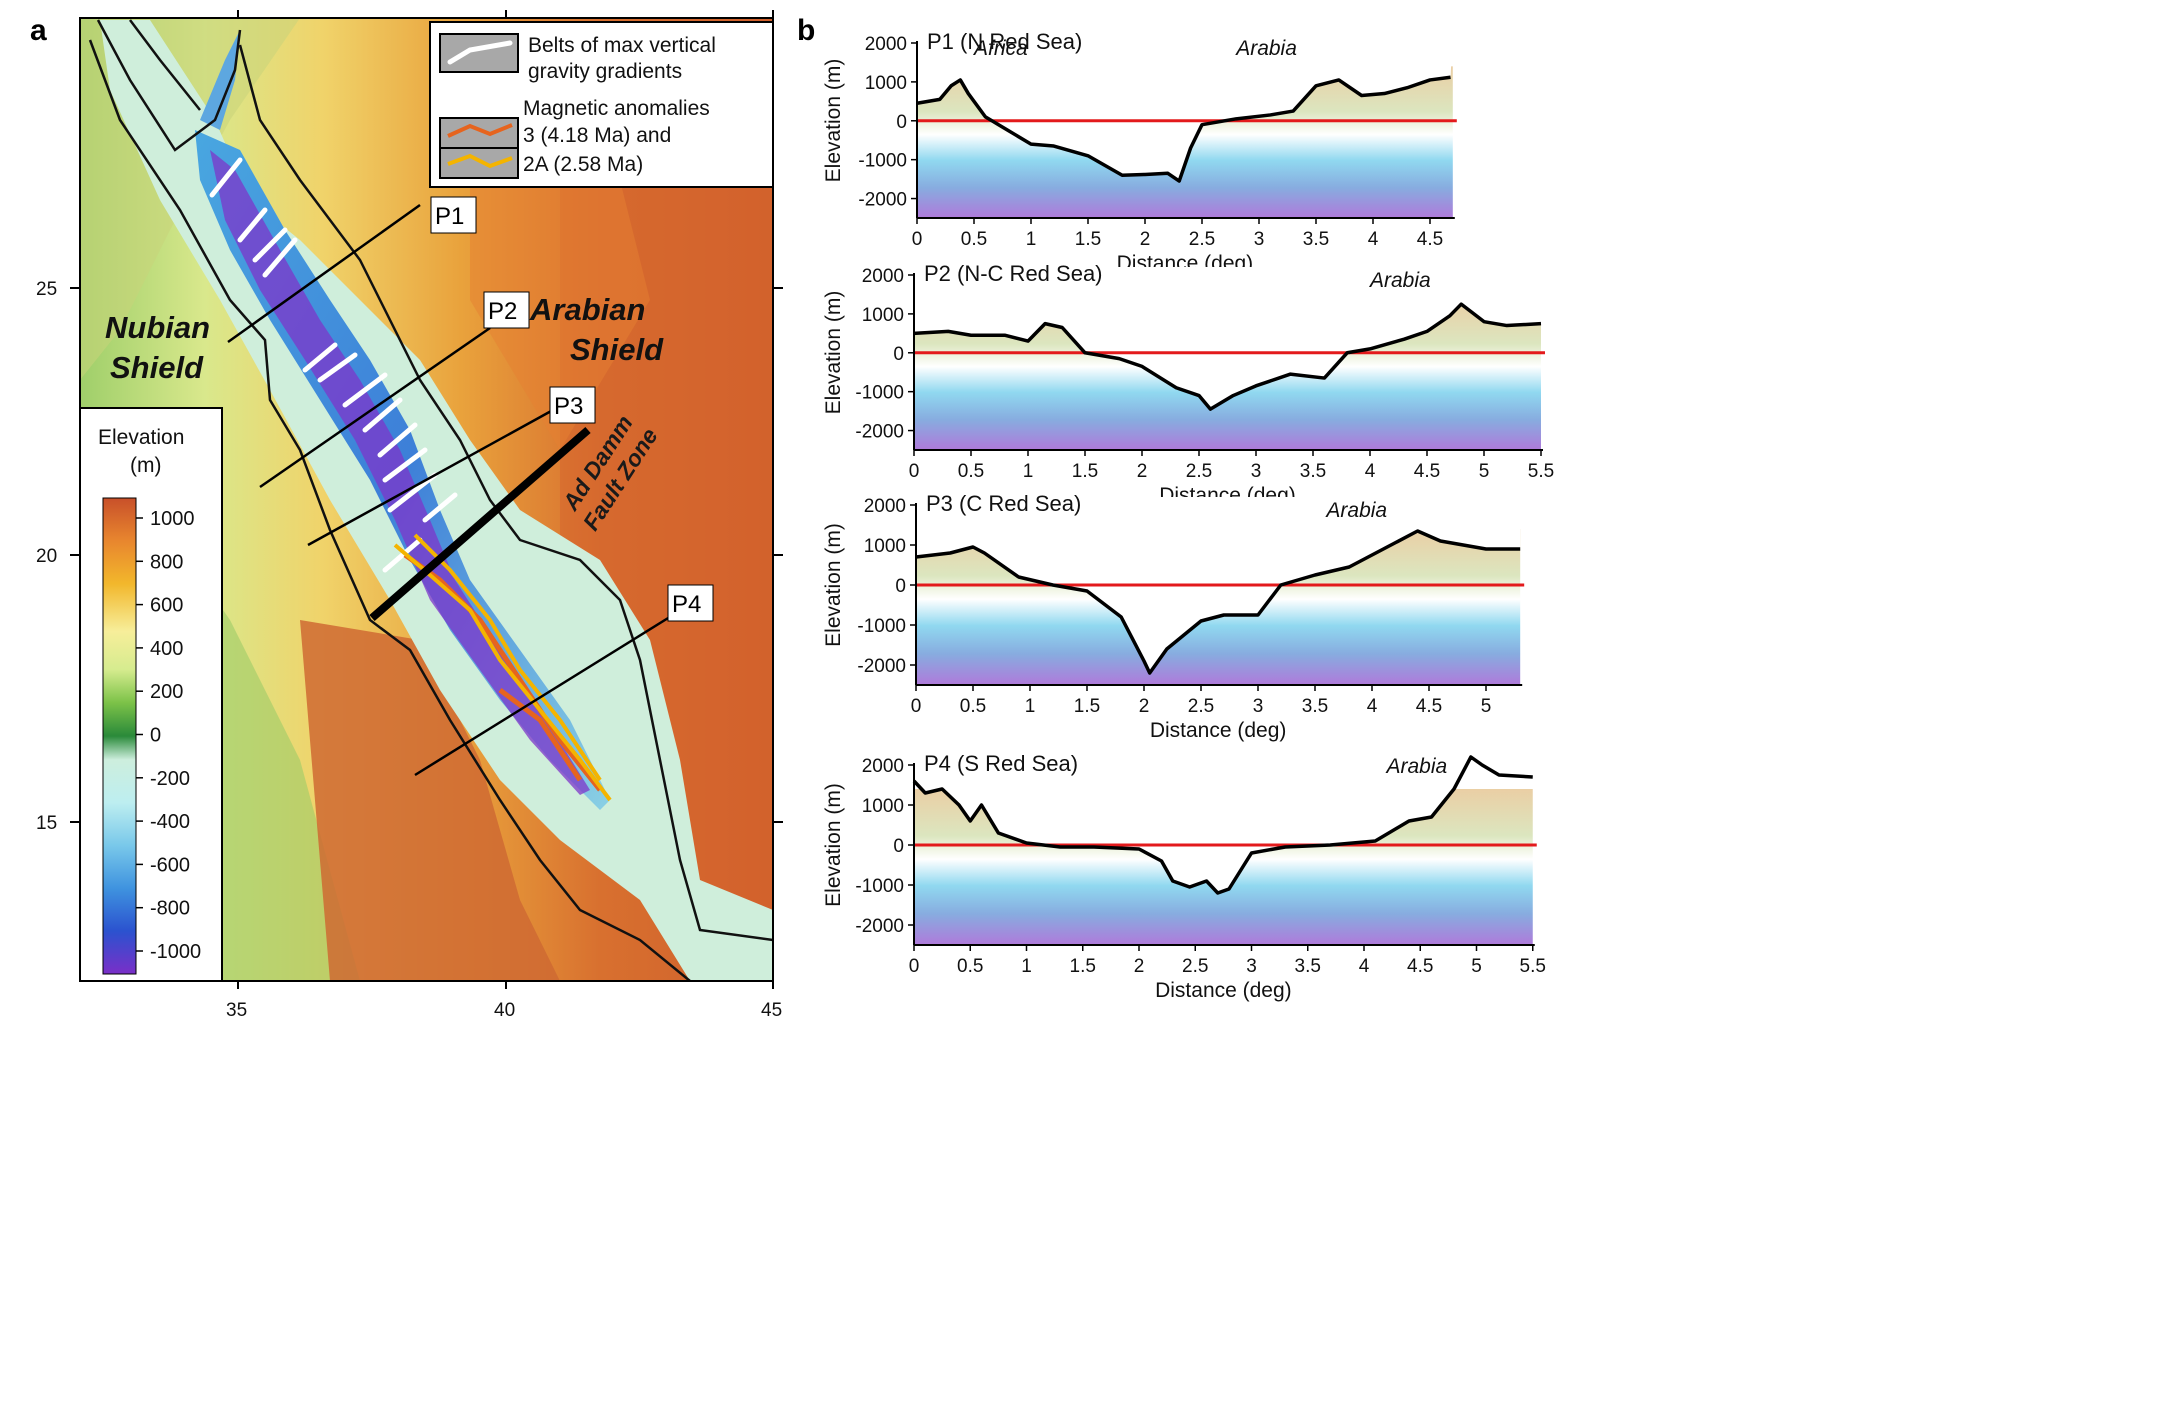 This screenshot has width=2171, height=1424. I want to click on x-tick-label: 1, so click(1030, 706).